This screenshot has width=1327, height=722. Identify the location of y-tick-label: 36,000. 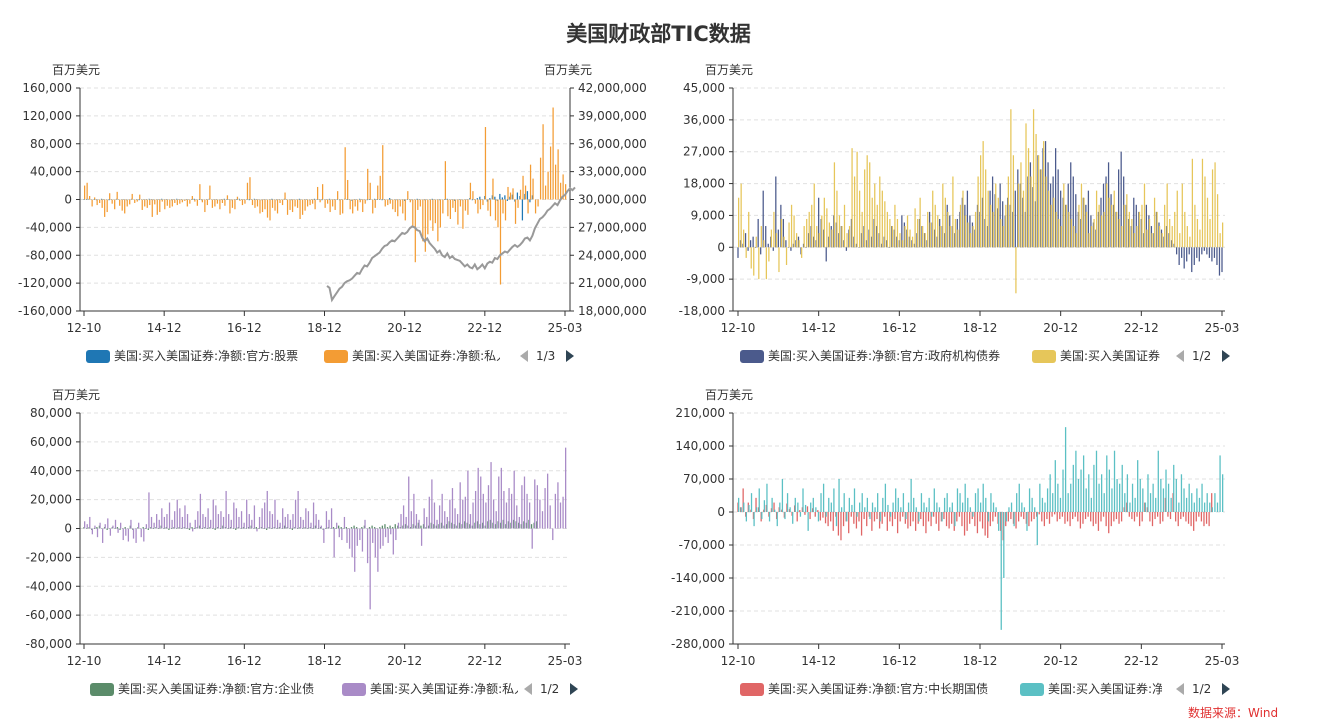
(704, 120).